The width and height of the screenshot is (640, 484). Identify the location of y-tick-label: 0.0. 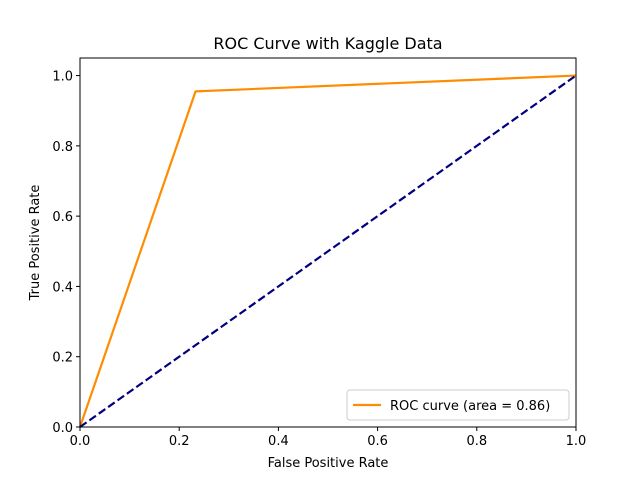
(62, 428).